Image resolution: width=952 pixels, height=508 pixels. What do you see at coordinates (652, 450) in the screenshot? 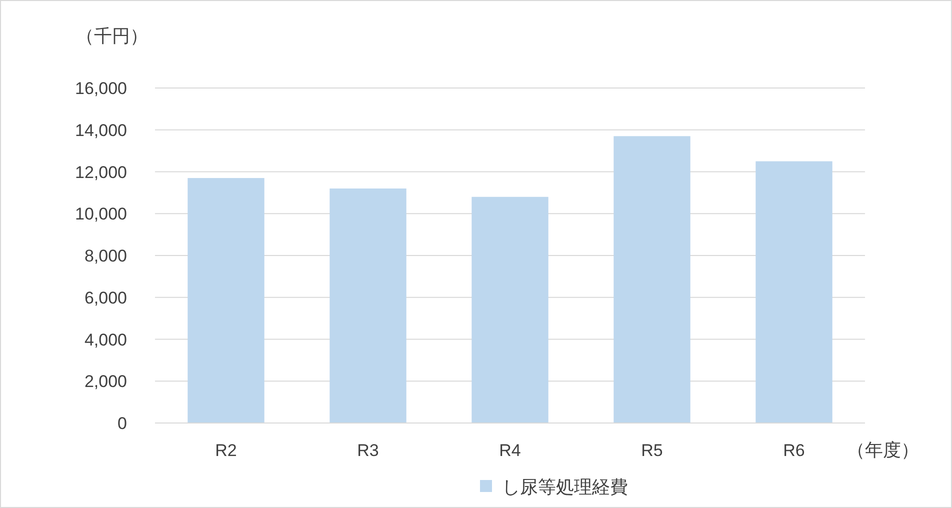
I see `x-tick-label: R5` at bounding box center [652, 450].